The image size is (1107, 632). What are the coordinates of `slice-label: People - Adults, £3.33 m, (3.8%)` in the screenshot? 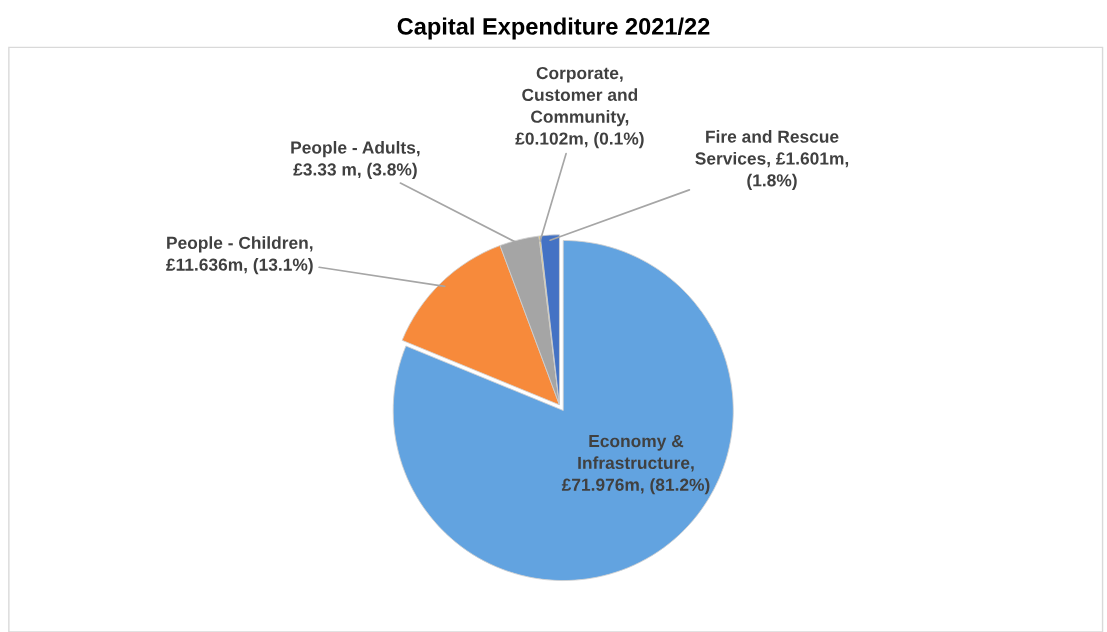 It's located at (355, 160).